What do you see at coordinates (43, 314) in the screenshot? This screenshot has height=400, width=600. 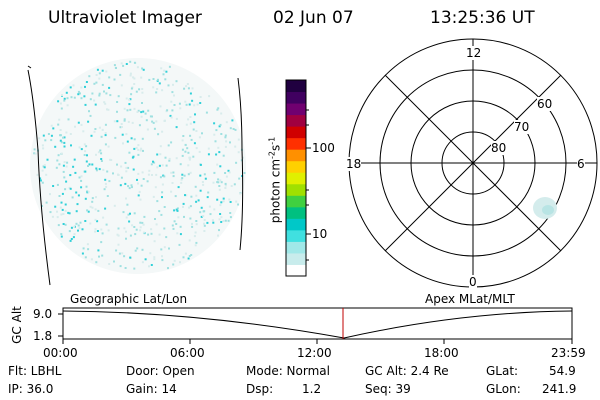 I see `timeline-ytick-9: 9.0` at bounding box center [43, 314].